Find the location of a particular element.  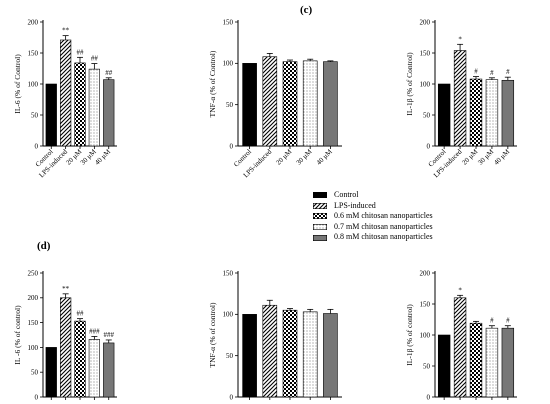

chart-d-left-y-axis-label: IL -6 (% of control) is located at coordinates (17, 335).